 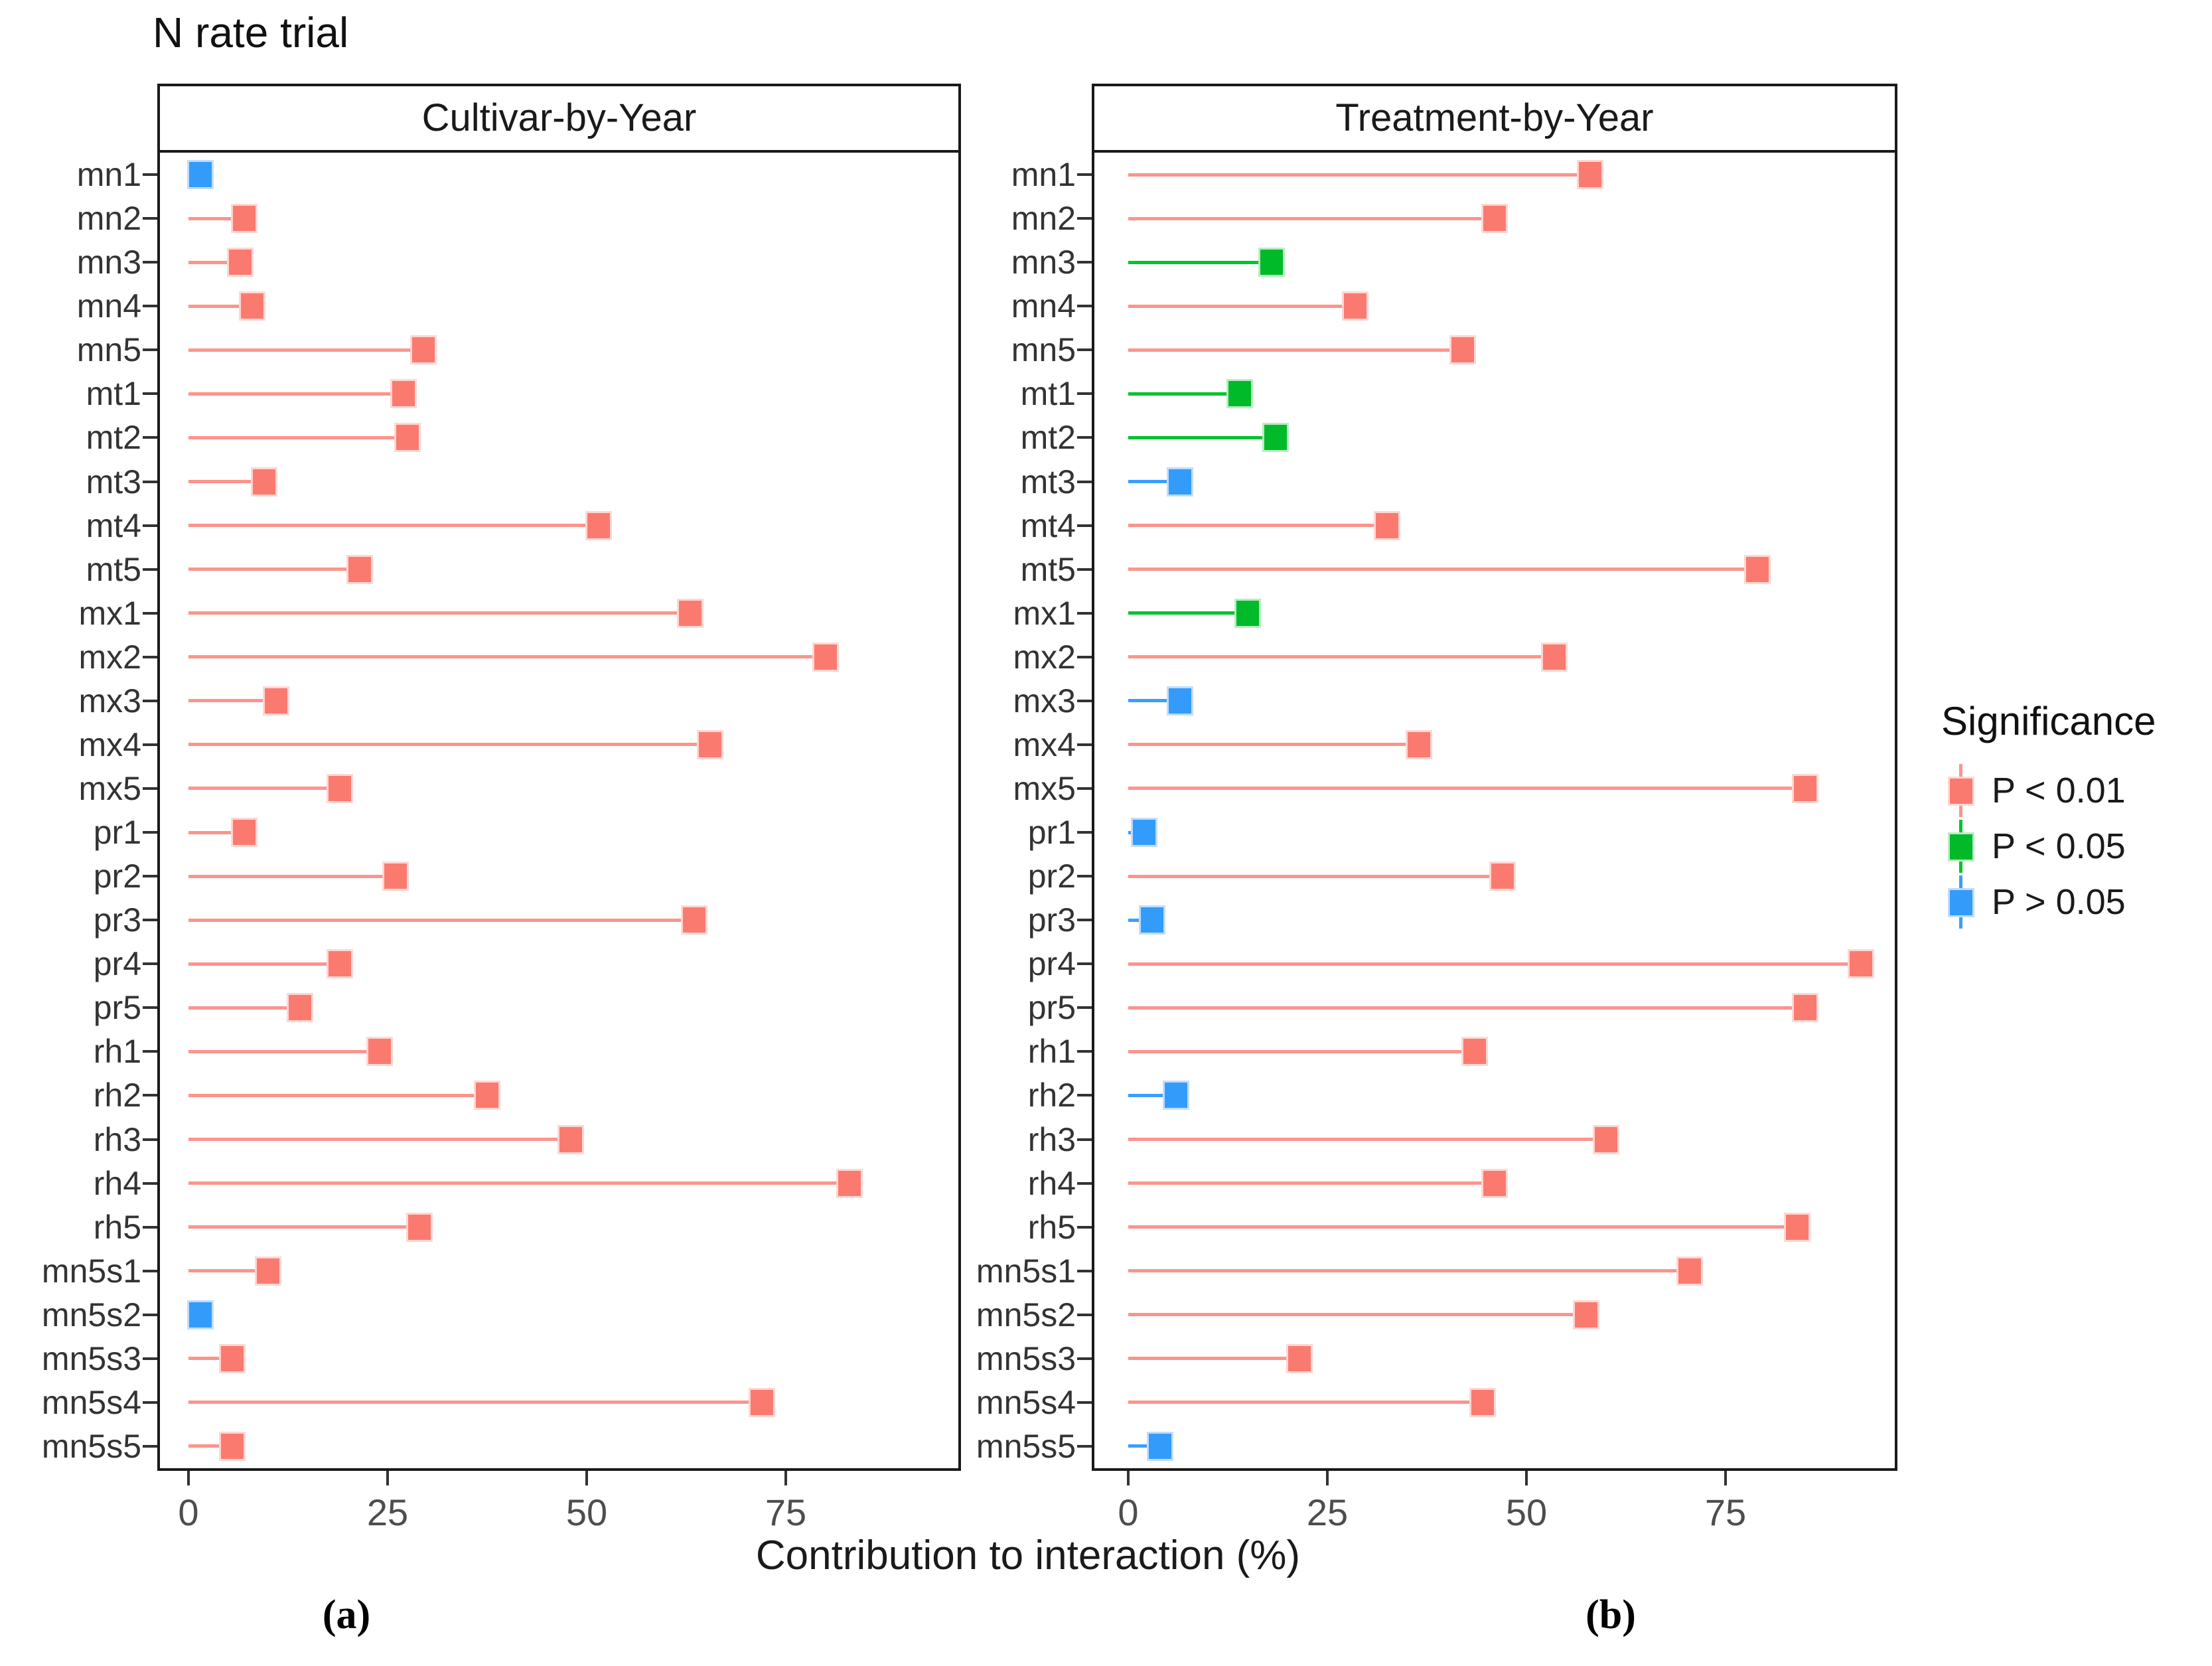 What do you see at coordinates (387, 1512) in the screenshot?
I see `x-tick-label: 25` at bounding box center [387, 1512].